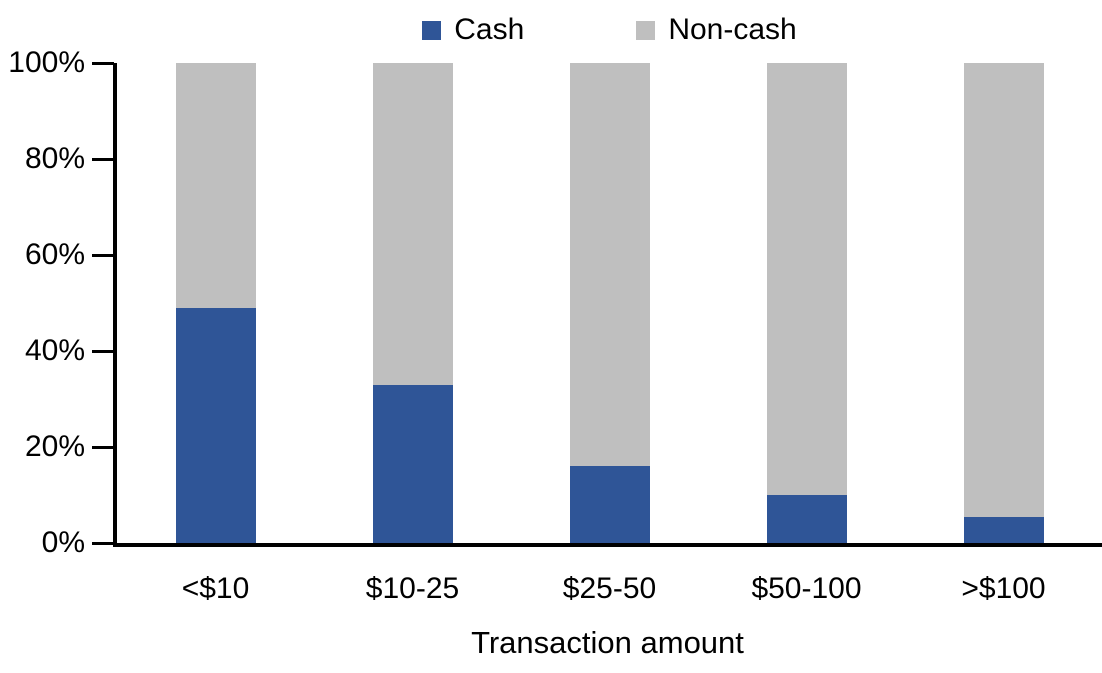 Image resolution: width=1102 pixels, height=673 pixels. I want to click on legend-label-noncash: Non-cash, so click(732, 29).